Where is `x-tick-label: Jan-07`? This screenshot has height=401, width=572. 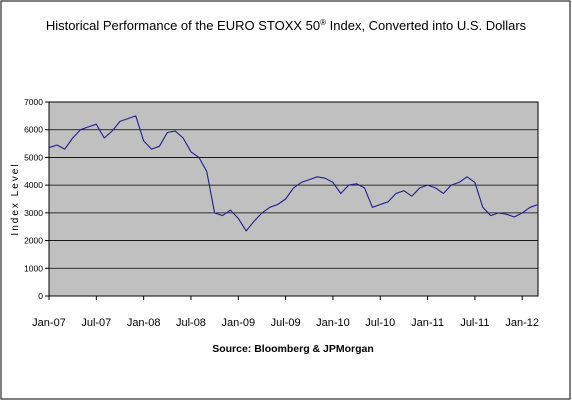 x-tick-label: Jan-07 is located at coordinates (49, 323).